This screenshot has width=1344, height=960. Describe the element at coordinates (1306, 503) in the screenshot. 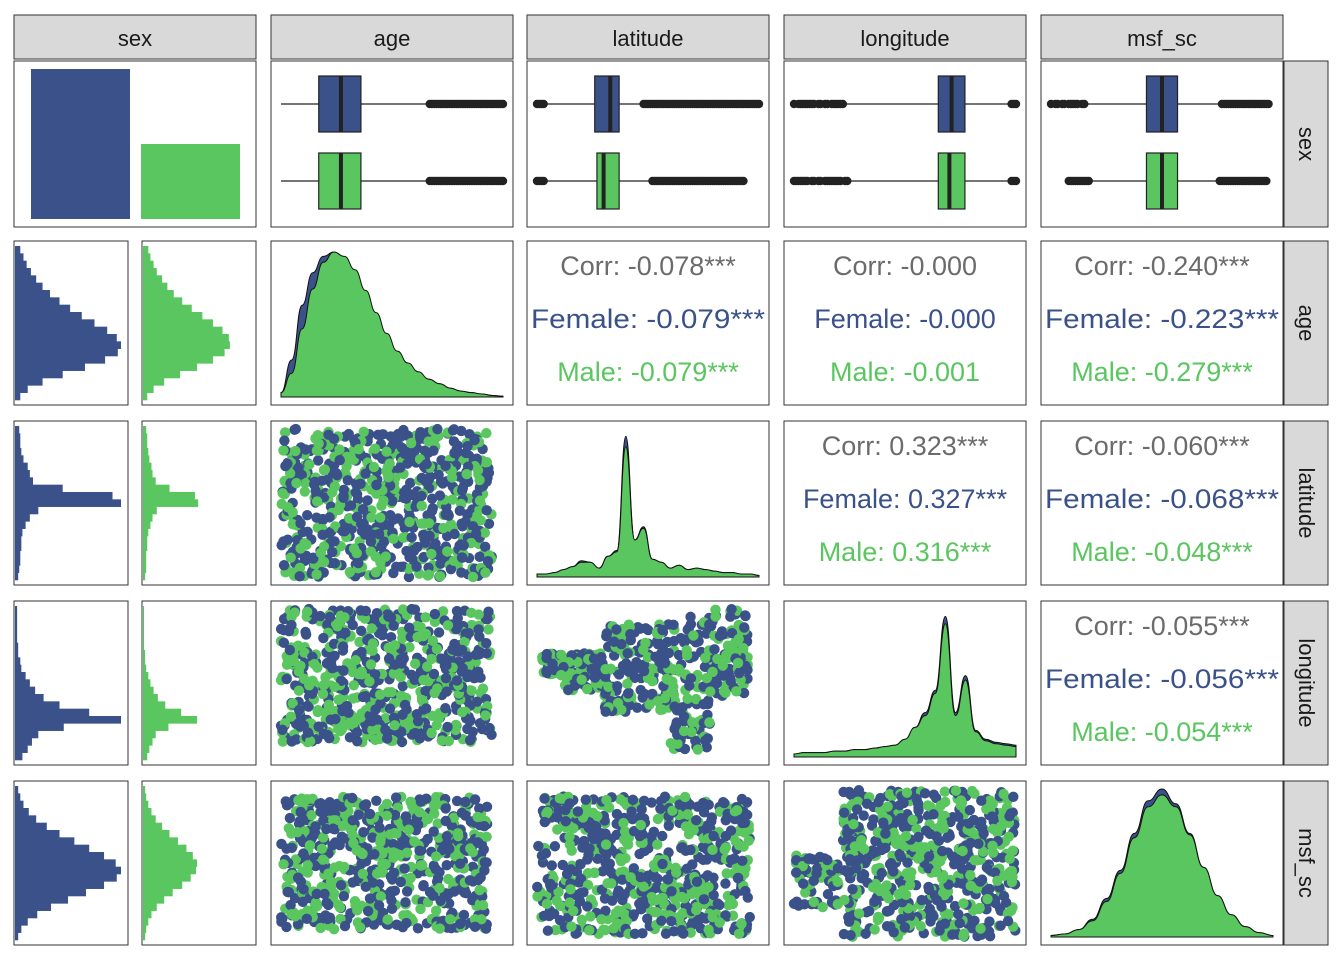

I see `strip-label-row-latitude: latitude` at that location.